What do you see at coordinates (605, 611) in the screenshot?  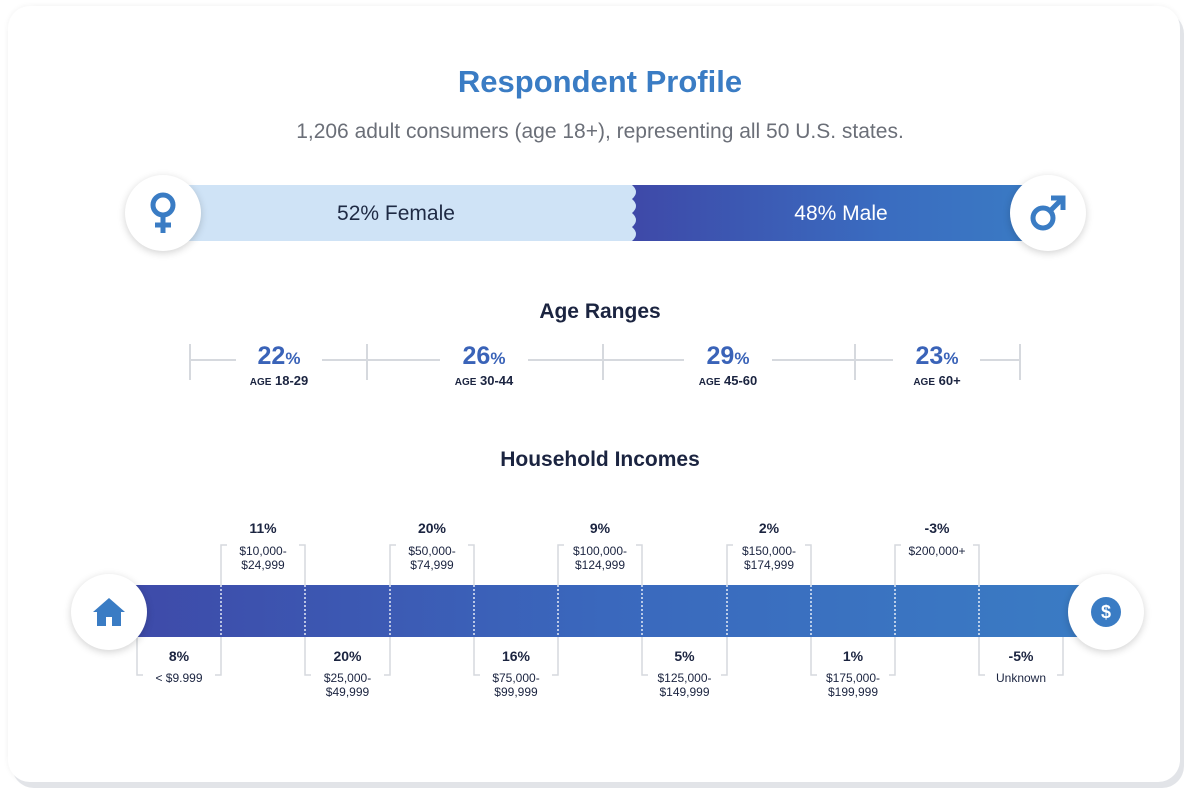 I see `income-bar` at bounding box center [605, 611].